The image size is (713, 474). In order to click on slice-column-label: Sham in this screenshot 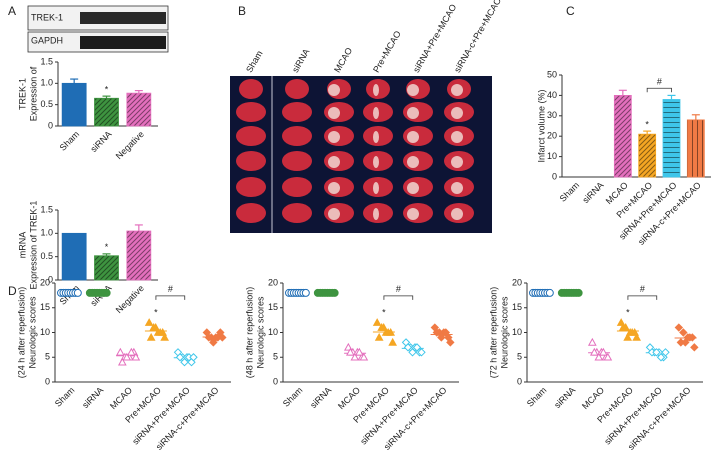, I will do `click(254, 61)`.